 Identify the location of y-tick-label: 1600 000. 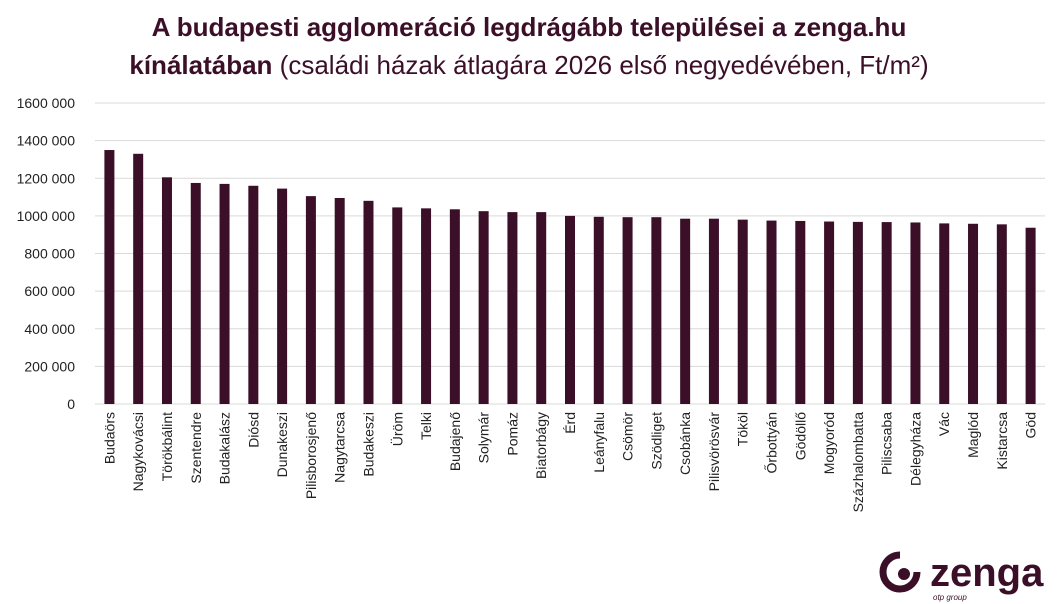
(46, 103).